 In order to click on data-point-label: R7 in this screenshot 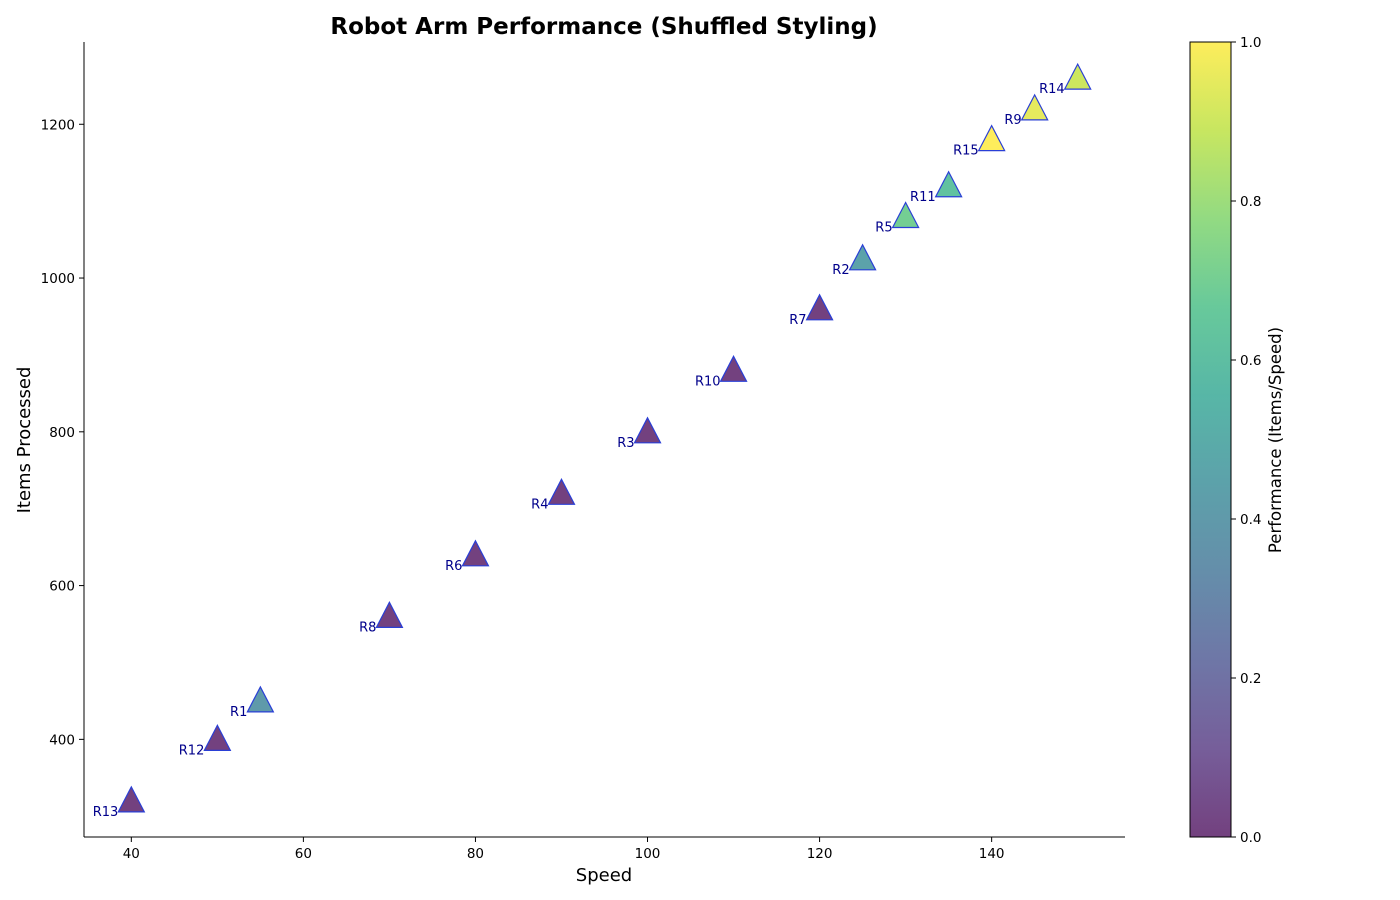, I will do `click(797, 320)`.